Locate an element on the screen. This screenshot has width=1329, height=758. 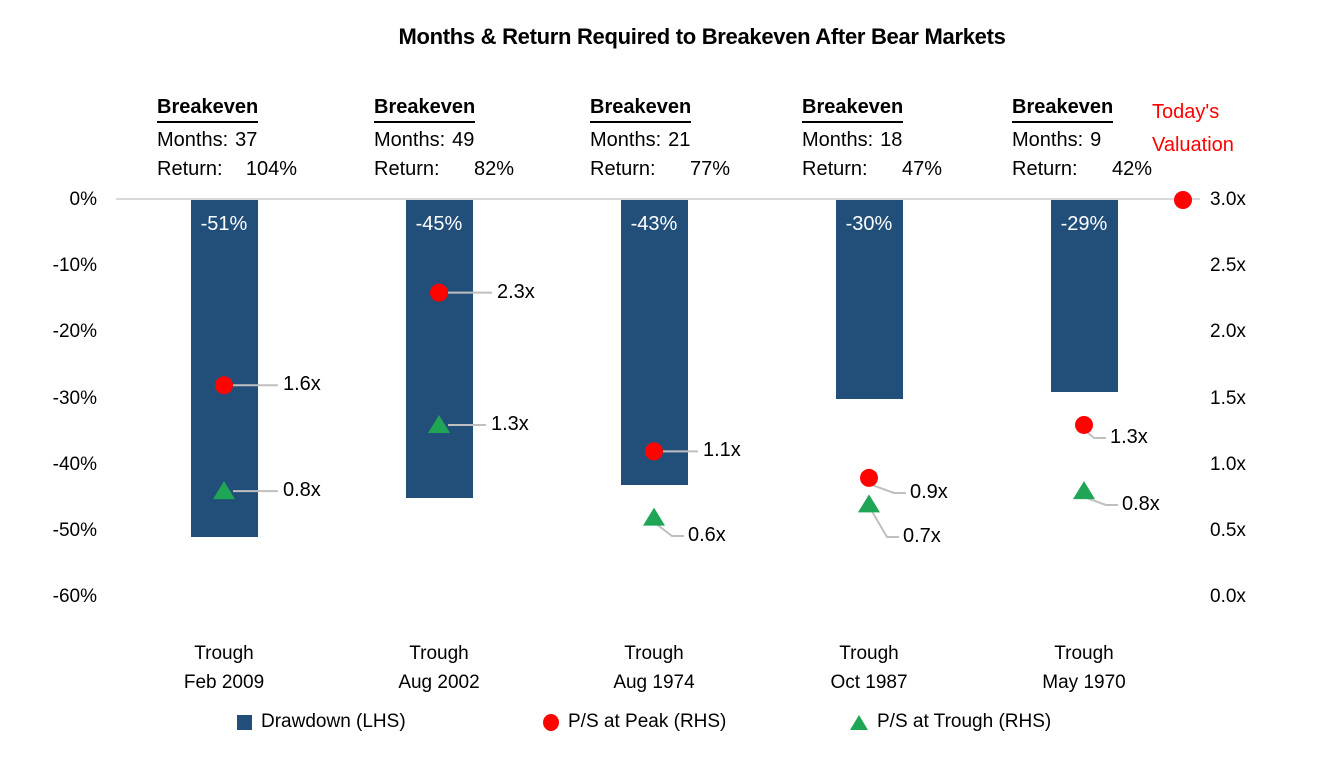
todays-valuation-line1: Today's is located at coordinates (1186, 112).